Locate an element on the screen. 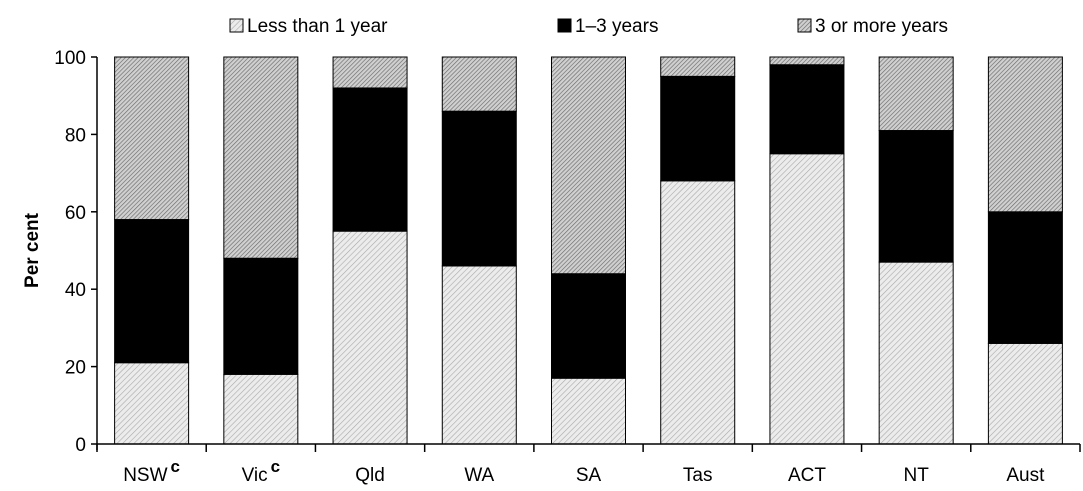  legend-label-3: 3 or more years is located at coordinates (881, 26).